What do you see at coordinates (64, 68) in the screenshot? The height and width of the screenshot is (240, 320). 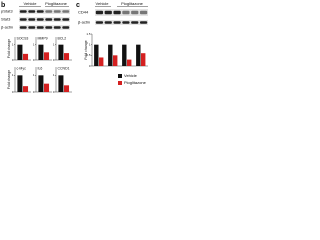 I see `chart-title: CCND1` at bounding box center [64, 68].